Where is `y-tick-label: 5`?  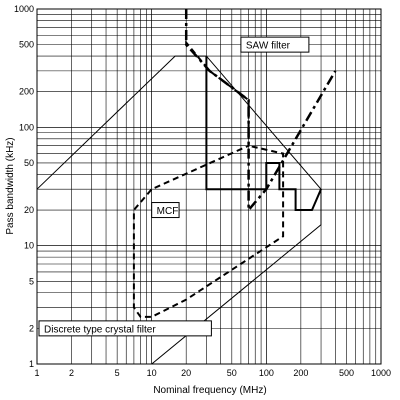
y-tick-label: 5 is located at coordinates (31, 281).